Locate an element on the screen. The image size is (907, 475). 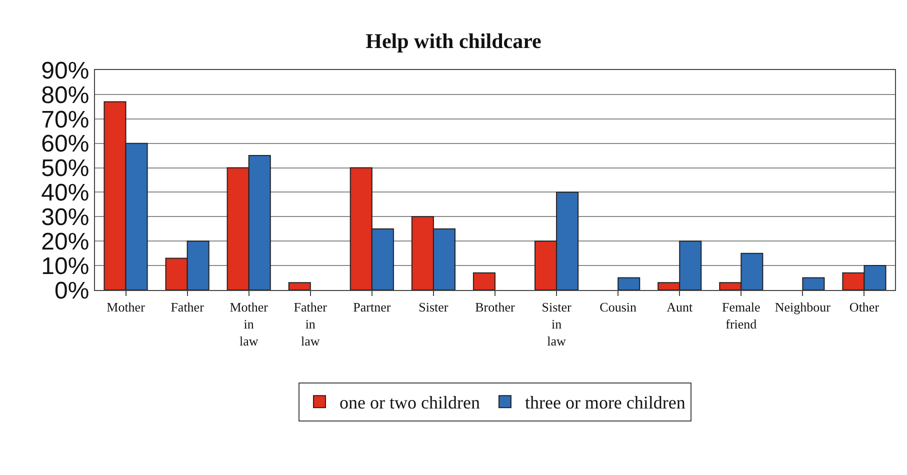
x-tick-label: Father is located at coordinates (187, 307).